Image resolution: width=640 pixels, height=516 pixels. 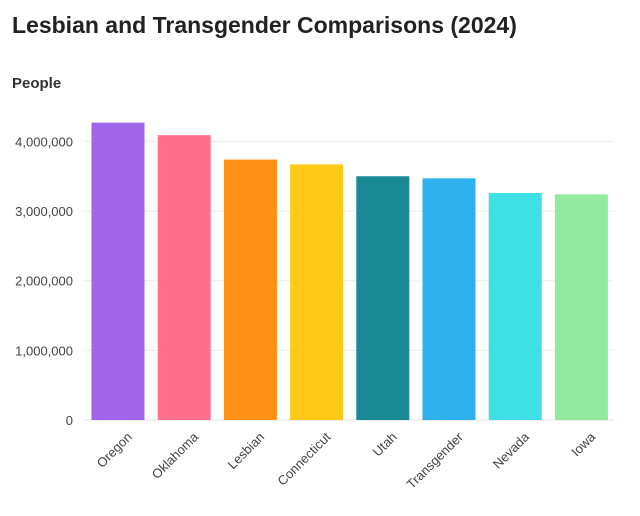 What do you see at coordinates (515, 306) in the screenshot?
I see `bar-nevada` at bounding box center [515, 306].